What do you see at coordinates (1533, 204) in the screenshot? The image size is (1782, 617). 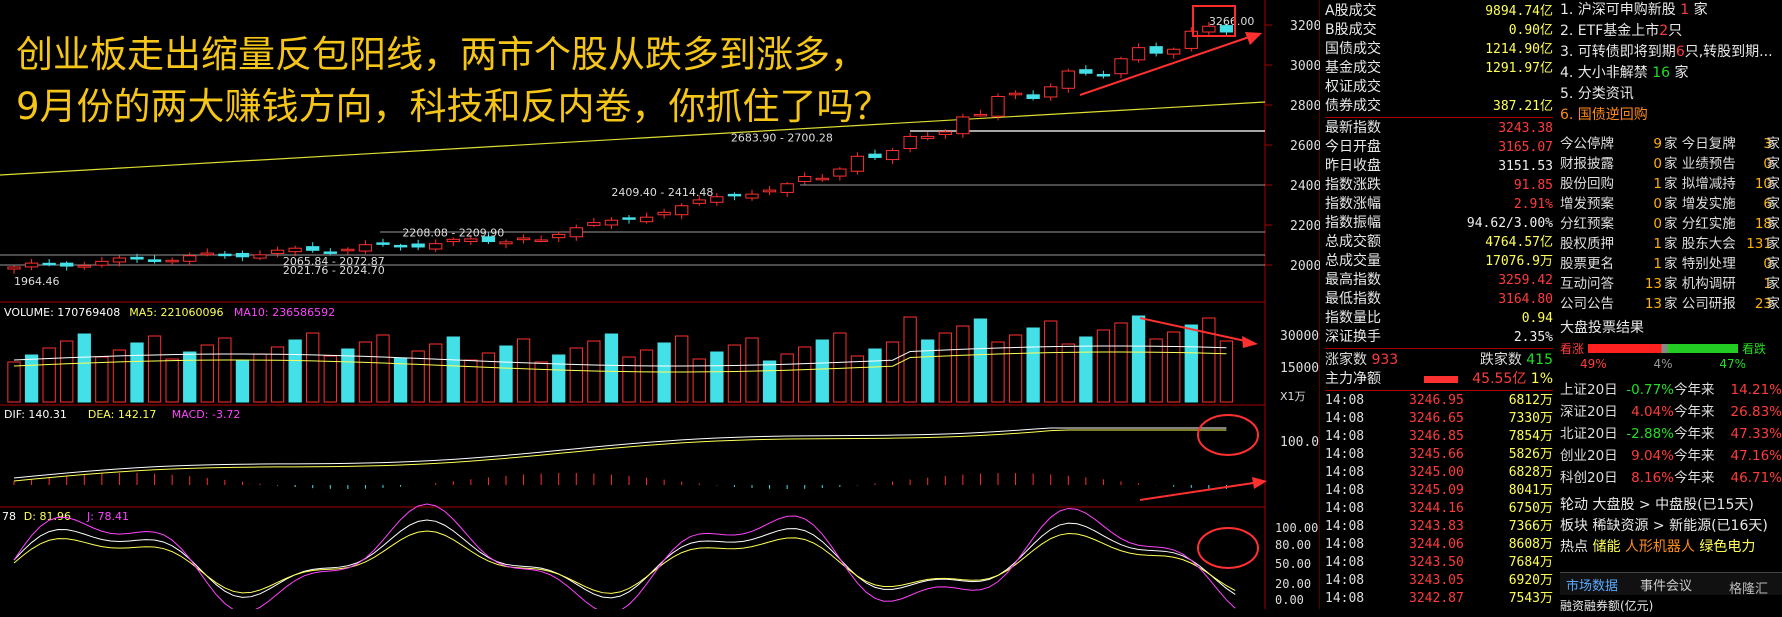 I see `stat-value: 2.91%` at bounding box center [1533, 204].